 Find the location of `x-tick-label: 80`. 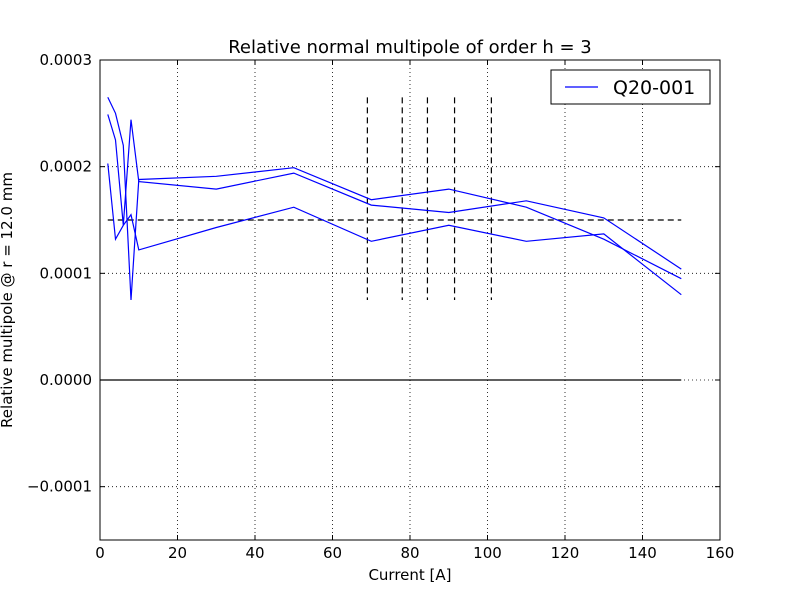

x-tick-label: 80 is located at coordinates (409, 553).